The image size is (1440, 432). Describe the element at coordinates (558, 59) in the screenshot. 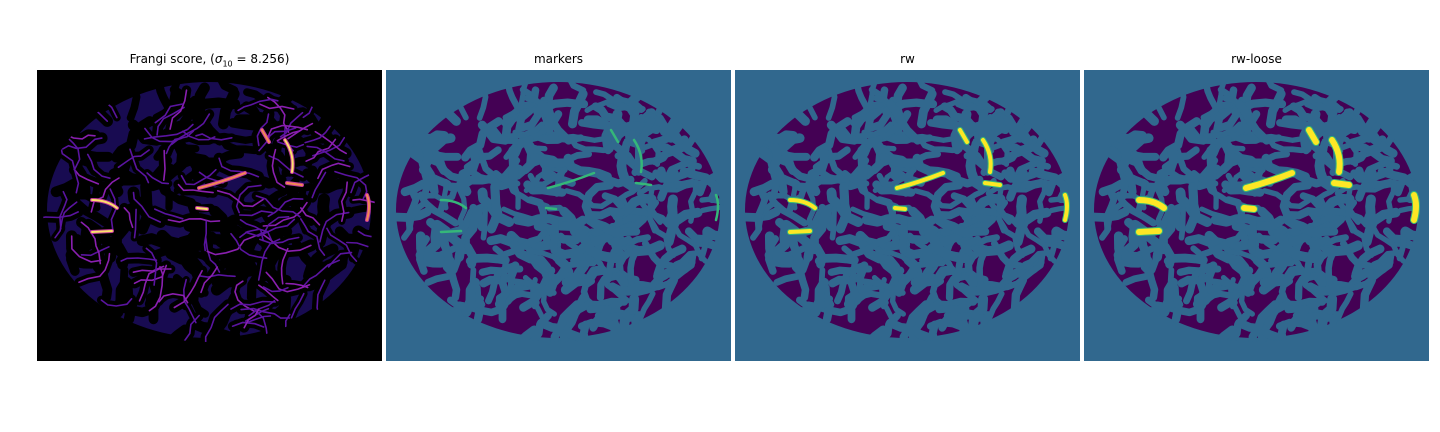

I see `markers-title: markers` at that location.